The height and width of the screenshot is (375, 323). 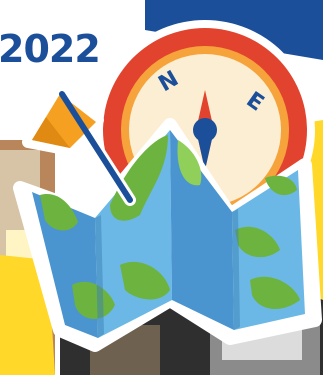 I want to click on flag-pole, so click(x=96, y=147).